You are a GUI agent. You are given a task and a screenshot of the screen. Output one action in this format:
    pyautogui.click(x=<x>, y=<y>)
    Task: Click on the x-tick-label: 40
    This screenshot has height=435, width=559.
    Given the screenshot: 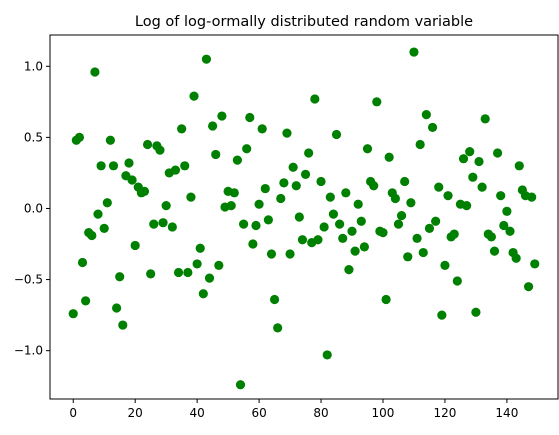 What is the action you would take?
    pyautogui.click(x=196, y=413)
    